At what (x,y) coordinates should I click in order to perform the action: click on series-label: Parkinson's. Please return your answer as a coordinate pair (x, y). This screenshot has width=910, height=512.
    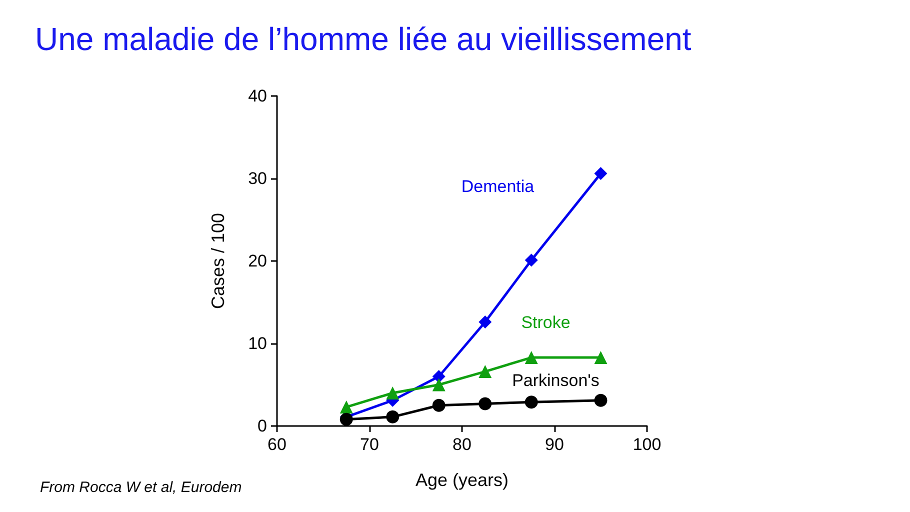
    Looking at the image, I should click on (556, 380).